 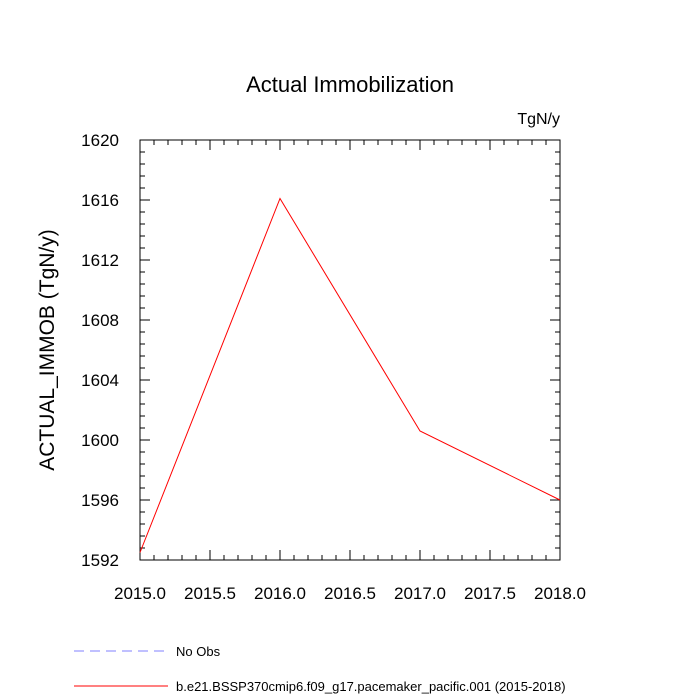 I want to click on y-tick-label: 1604, so click(x=100, y=380).